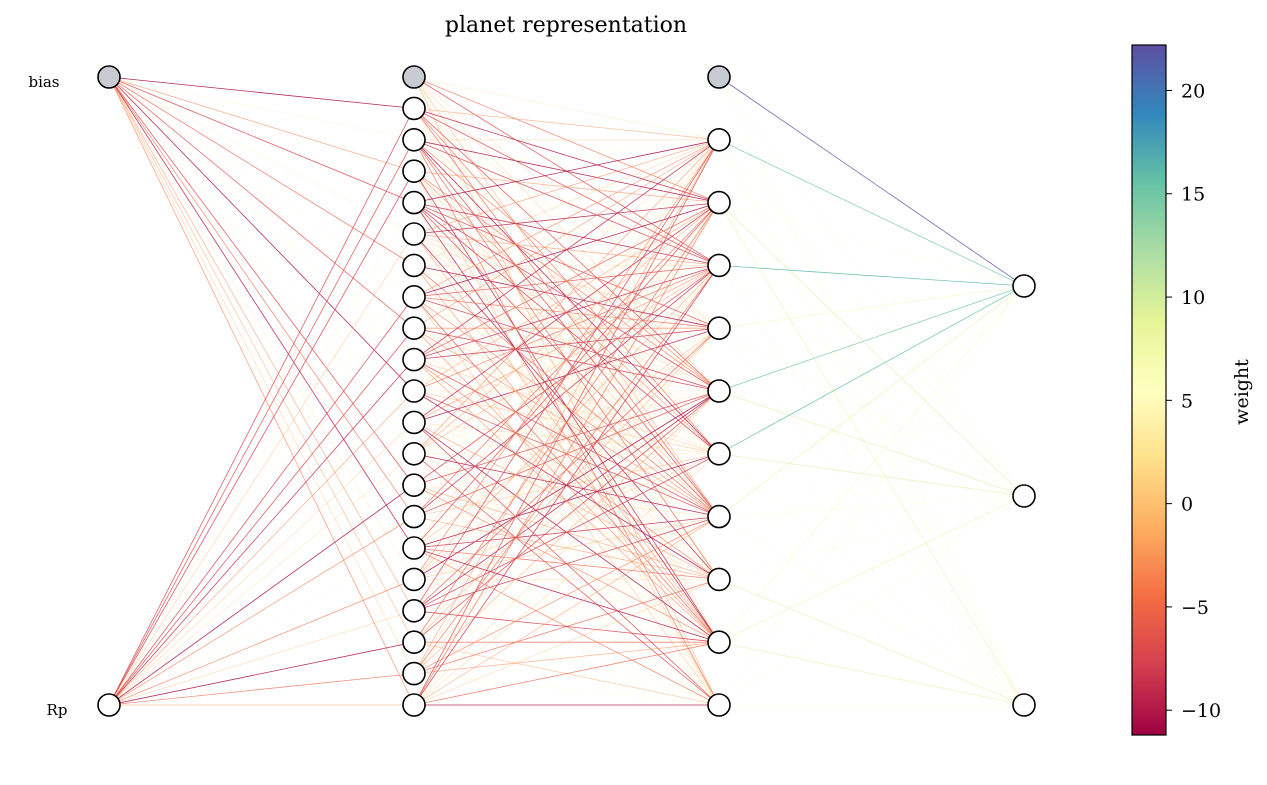 This screenshot has height=785, width=1267. I want to click on colorbar-tick-label: 0, so click(1187, 505).